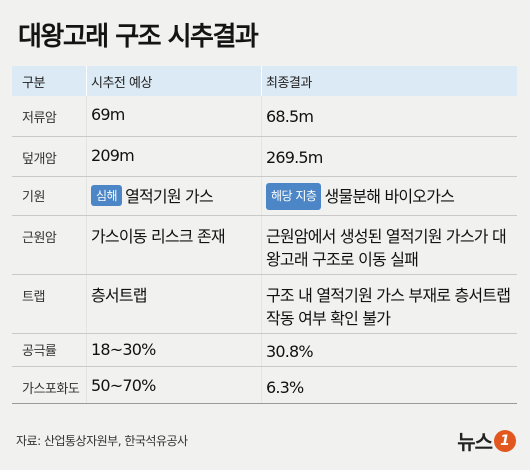 The image size is (530, 470). What do you see at coordinates (264, 81) in the screenshot?
I see `table-header: 구분 시추전 예상 최종결과` at bounding box center [264, 81].